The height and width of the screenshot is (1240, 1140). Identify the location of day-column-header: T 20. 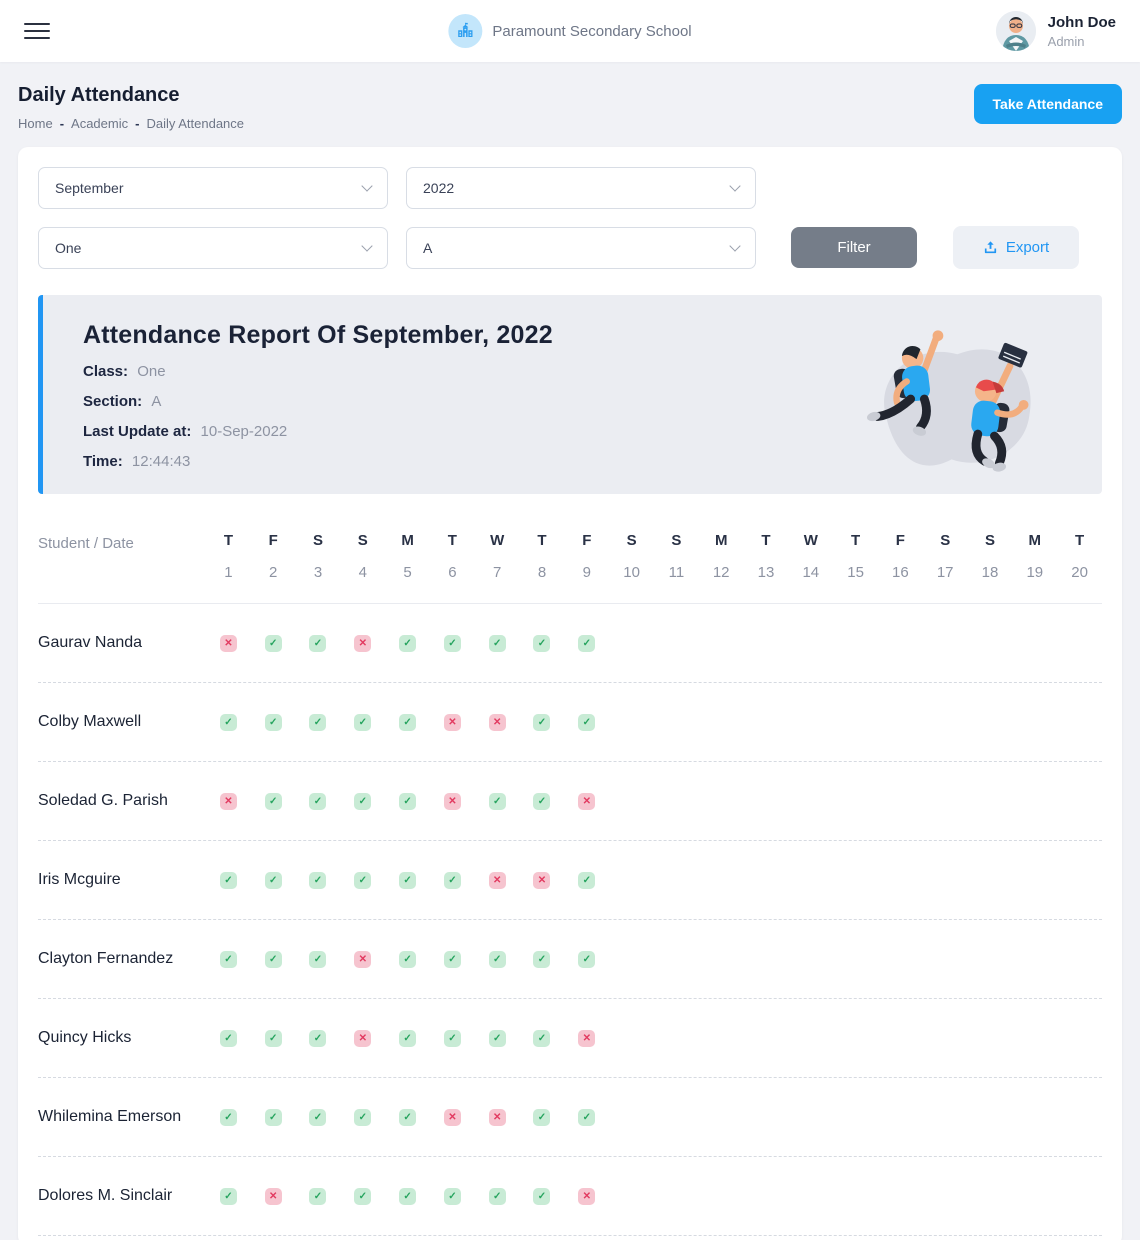
(1079, 556).